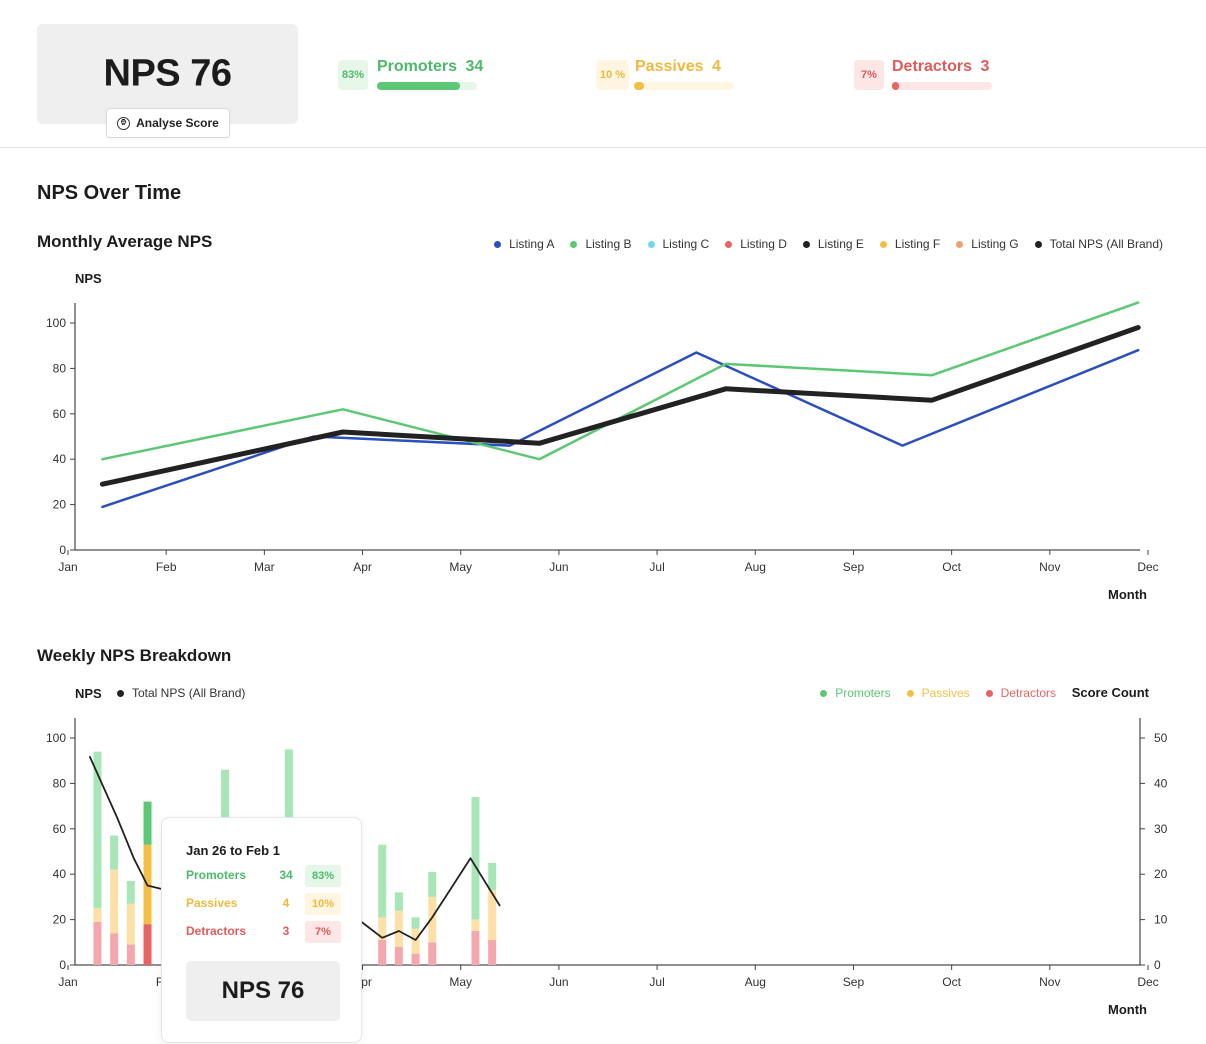 The image size is (1206, 1044). I want to click on legend-label: Passives, so click(945, 693).